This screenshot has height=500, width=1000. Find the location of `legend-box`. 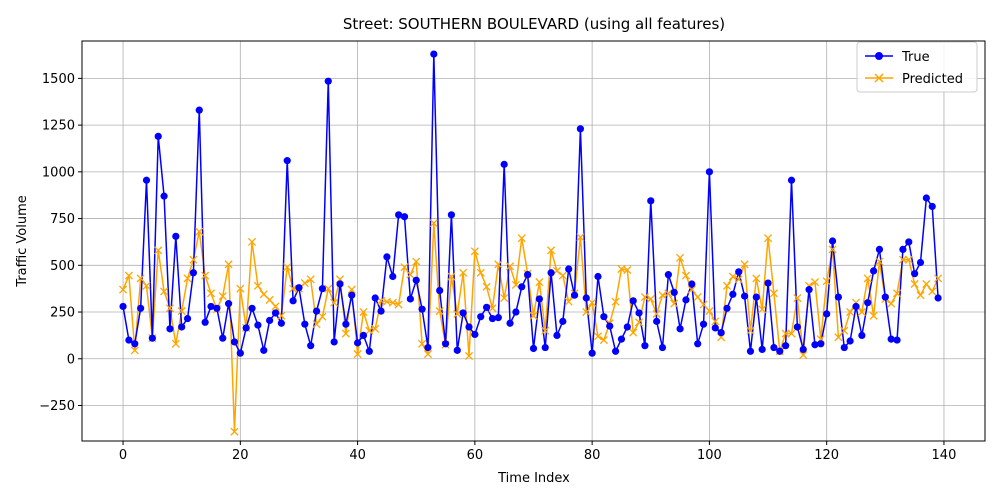

legend-box is located at coordinates (917, 67).